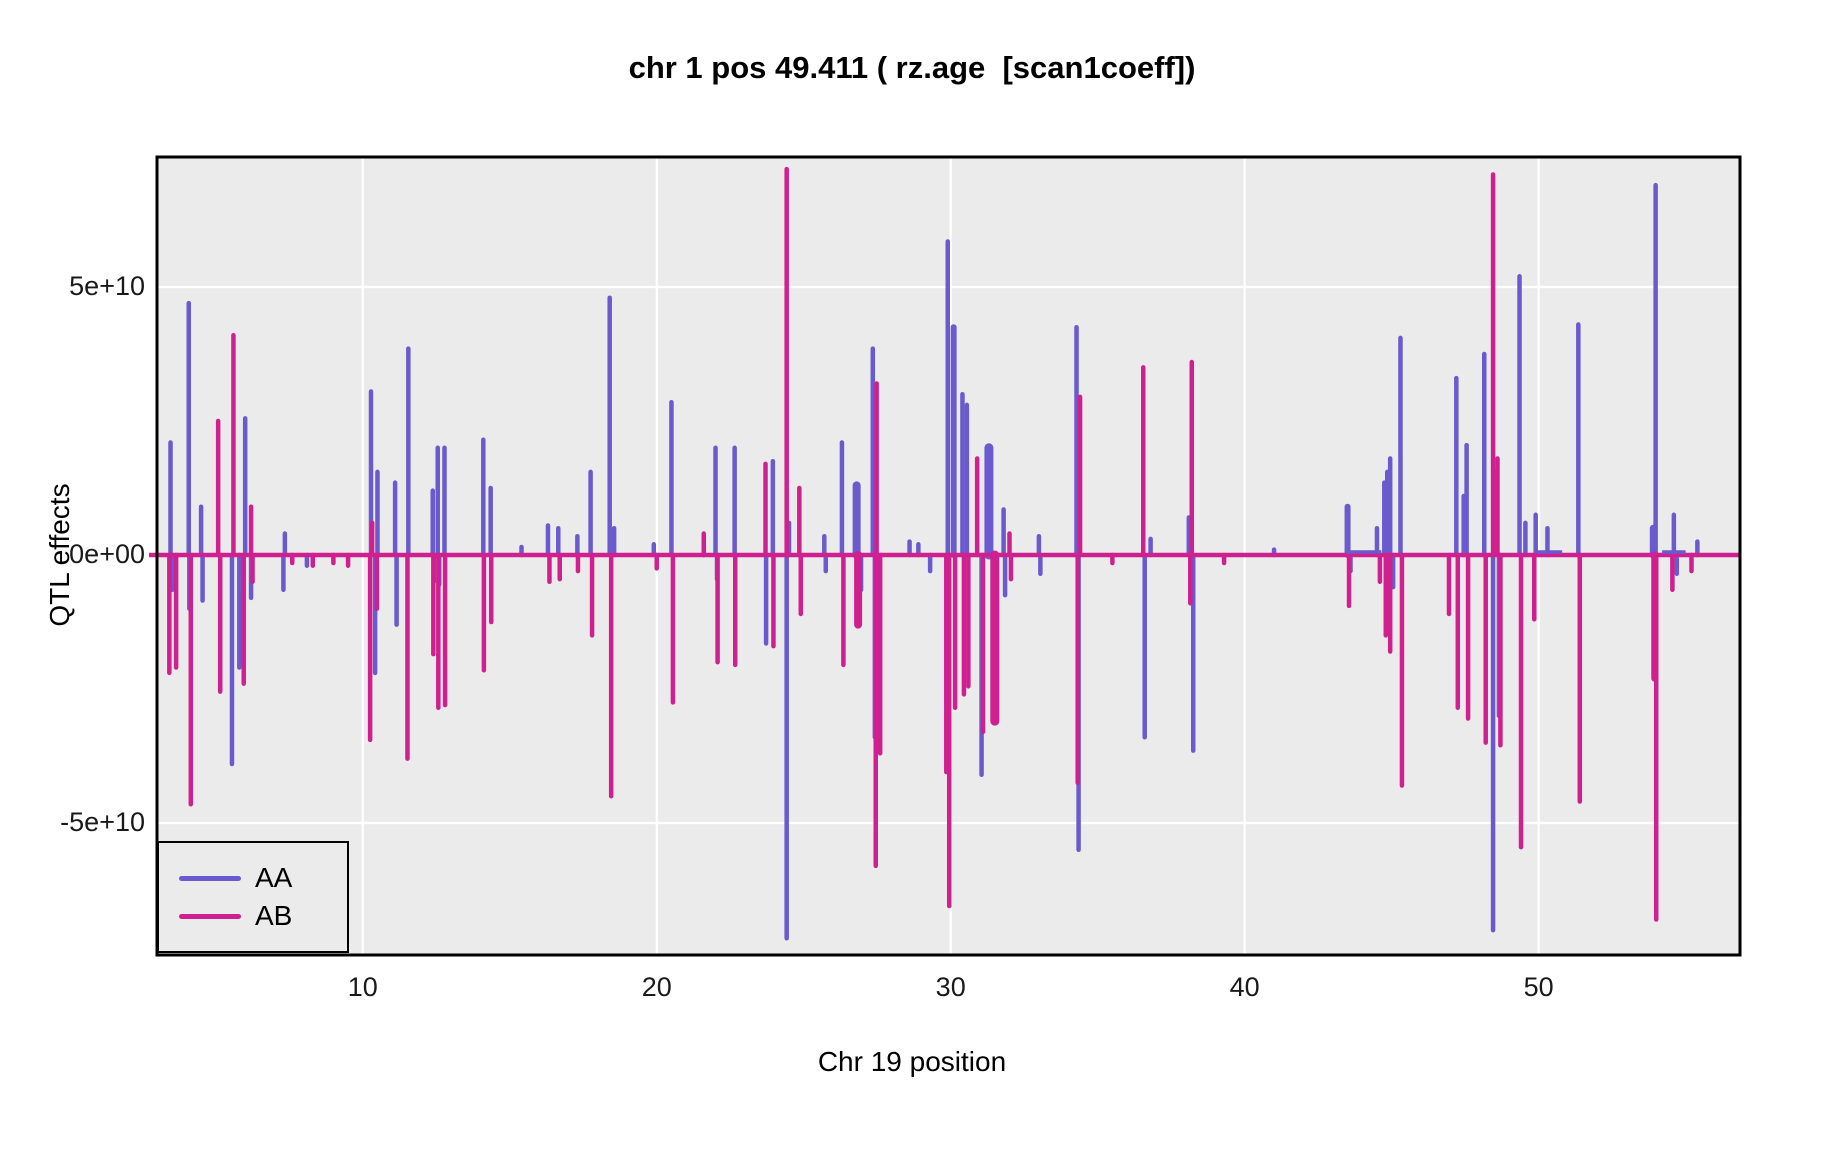 This screenshot has width=1824, height=1152. I want to click on legend-entry-aa: AA, so click(253, 878).